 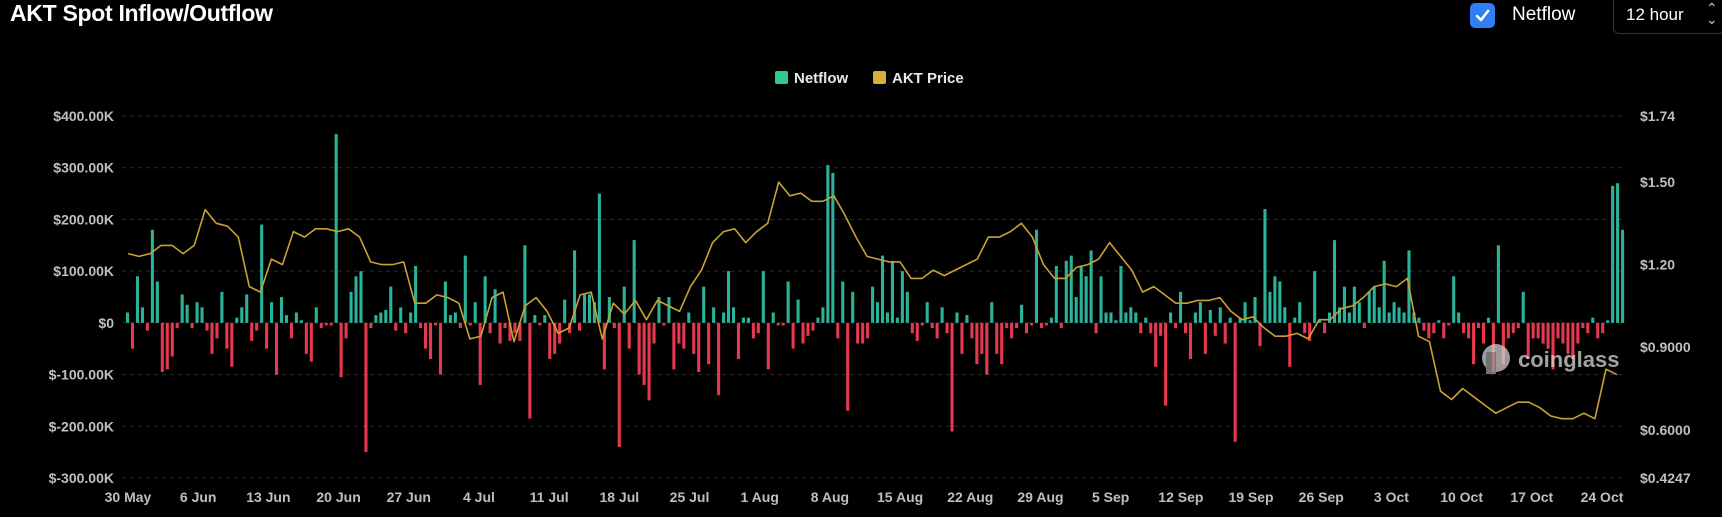 I want to click on y-right-tick-label: $1.50, so click(x=1657, y=182).